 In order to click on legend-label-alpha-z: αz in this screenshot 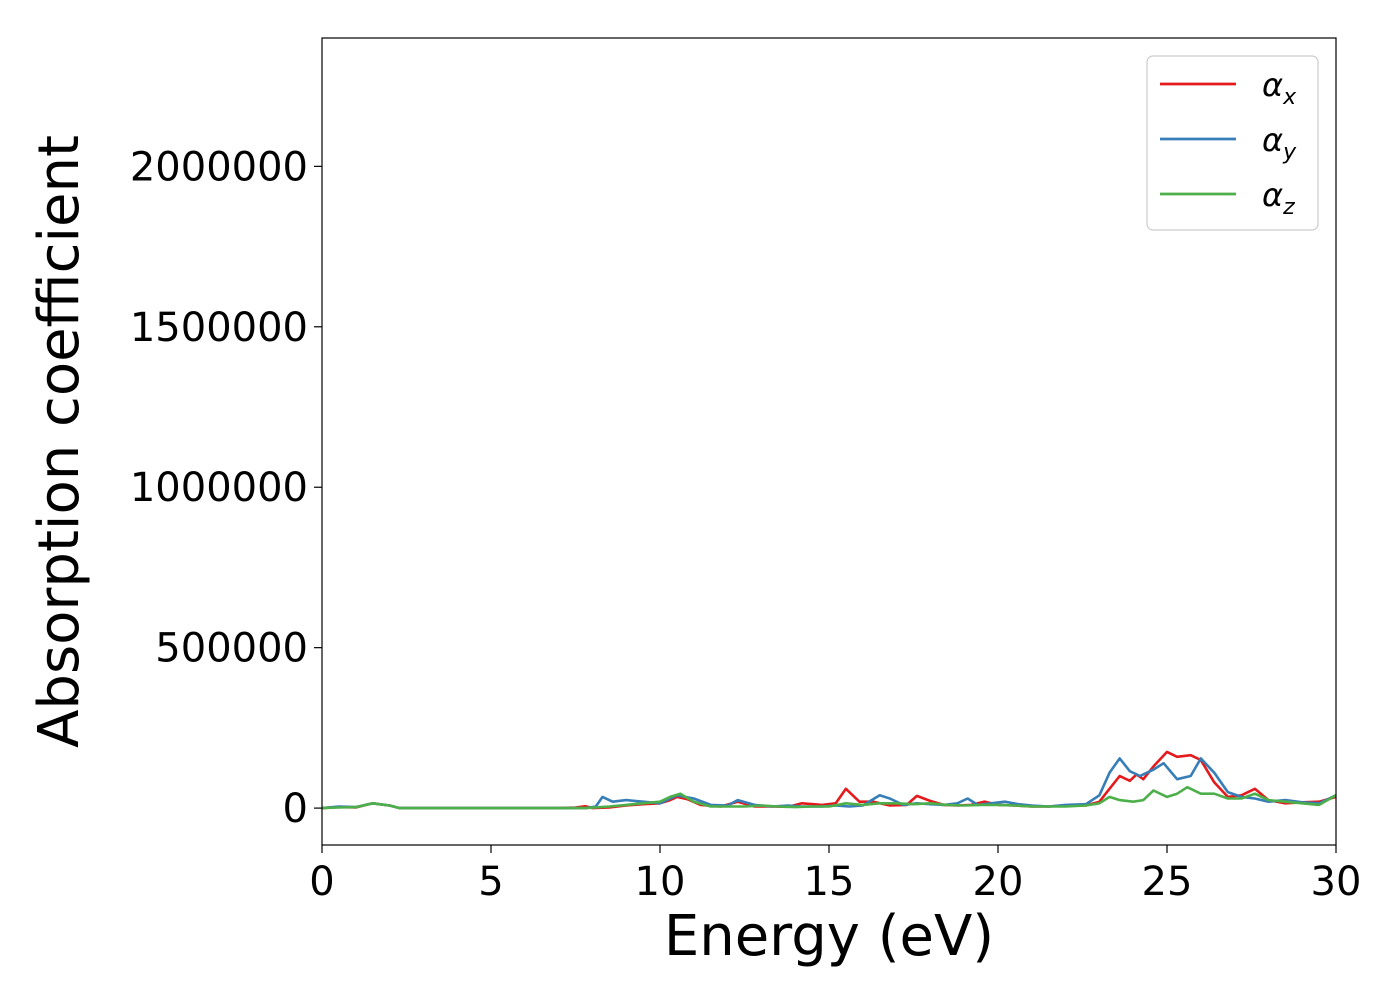, I will do `click(1278, 198)`.